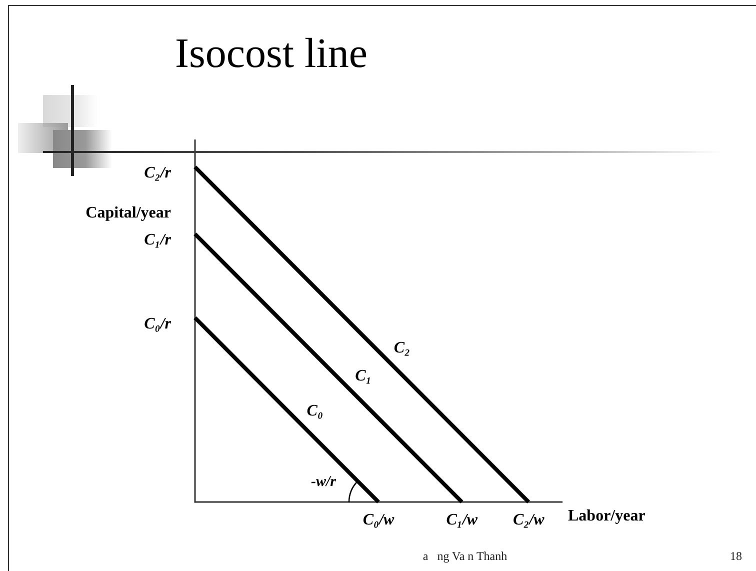  What do you see at coordinates (271, 54) in the screenshot?
I see `chart-title: Isocost line` at bounding box center [271, 54].